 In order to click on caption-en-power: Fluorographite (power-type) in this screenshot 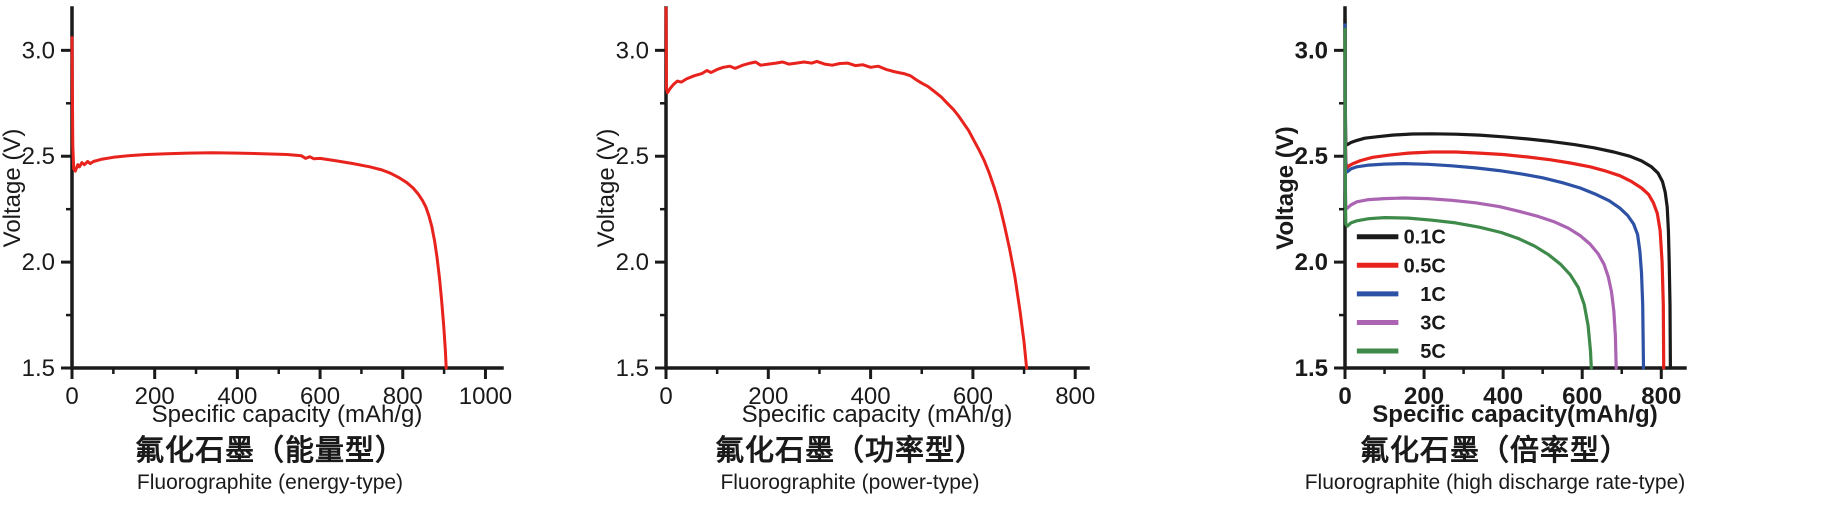, I will do `click(850, 482)`.